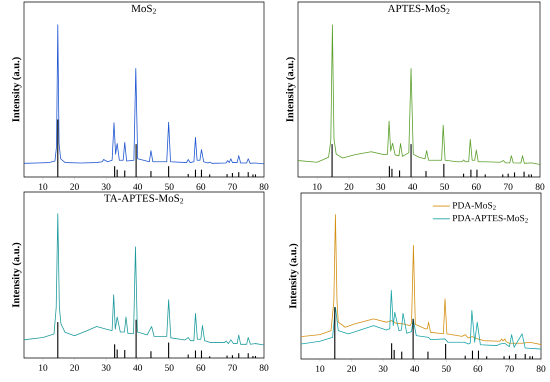  I want to click on legend-label: PDA-APTES-MoS$_{2}$, so click(490, 218).